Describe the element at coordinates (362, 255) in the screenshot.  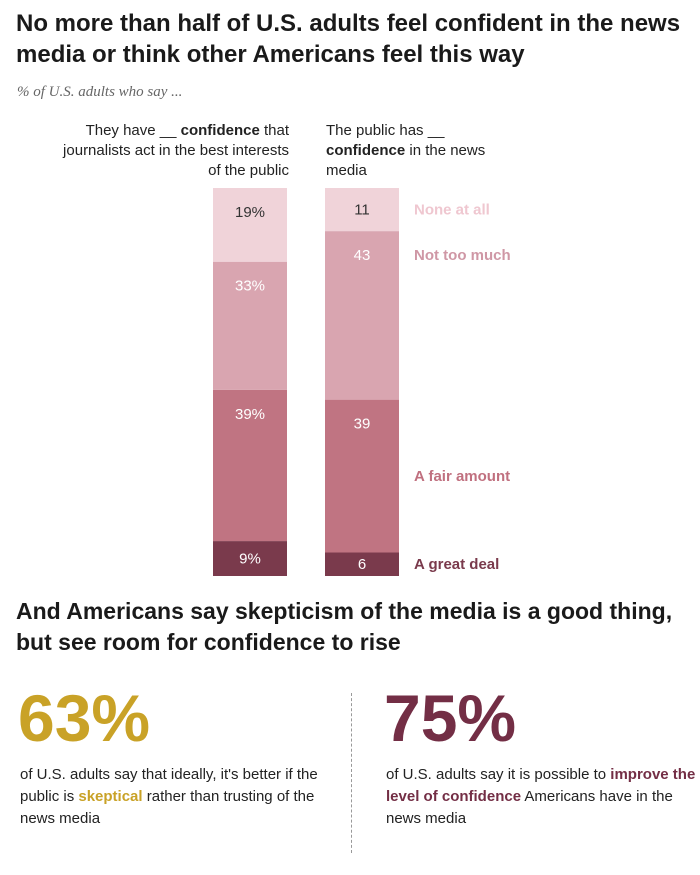
I see `data-label: 43` at that location.